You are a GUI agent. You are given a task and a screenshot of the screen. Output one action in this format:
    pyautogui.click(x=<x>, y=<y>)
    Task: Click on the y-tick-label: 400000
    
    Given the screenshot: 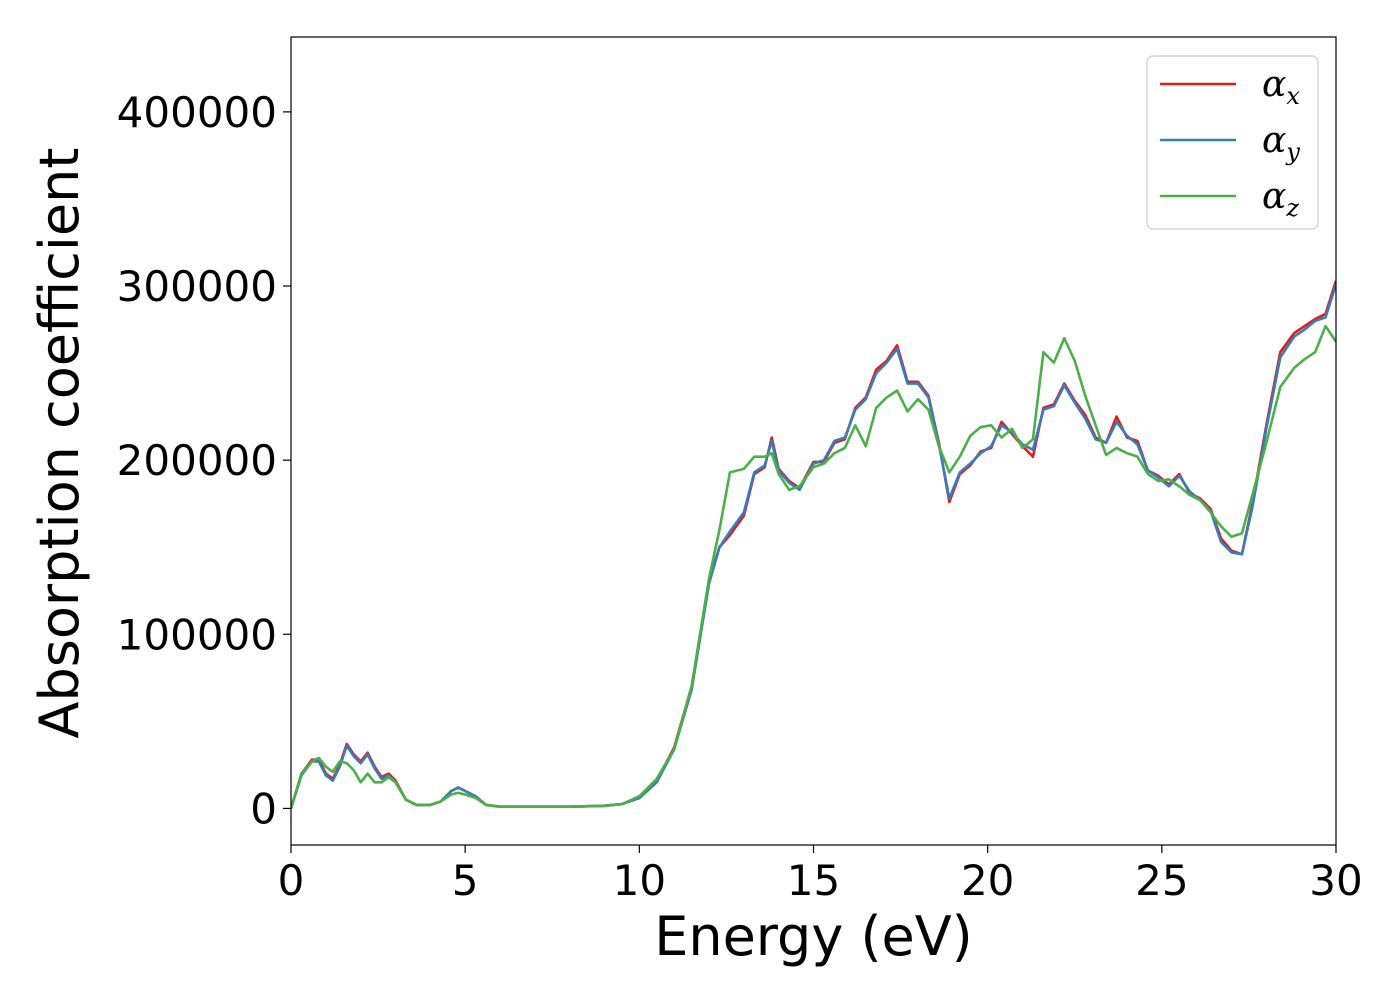 What is the action you would take?
    pyautogui.click(x=197, y=112)
    